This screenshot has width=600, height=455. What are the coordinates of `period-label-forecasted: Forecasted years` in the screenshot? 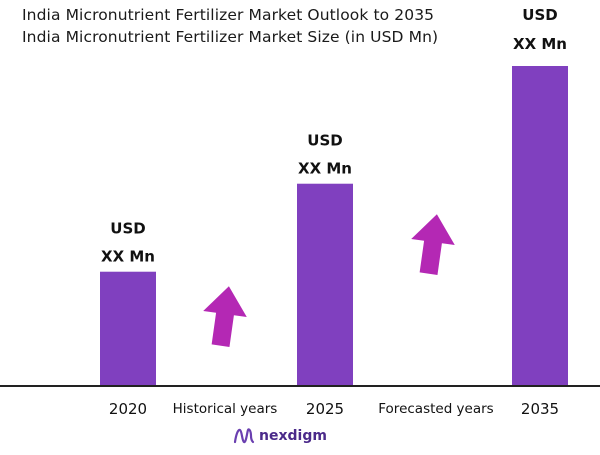 It's located at (435, 409).